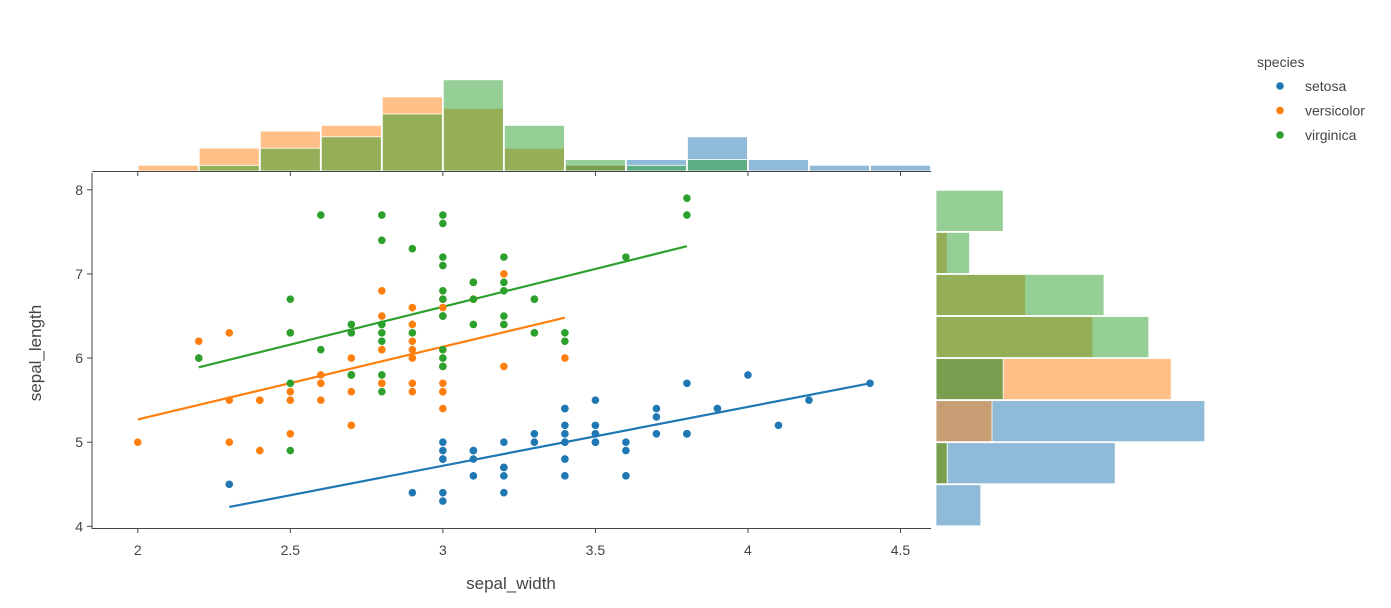 The height and width of the screenshot is (608, 1391). Describe the element at coordinates (1320, 111) in the screenshot. I see `legend-item-versicolor: versicolor` at that location.